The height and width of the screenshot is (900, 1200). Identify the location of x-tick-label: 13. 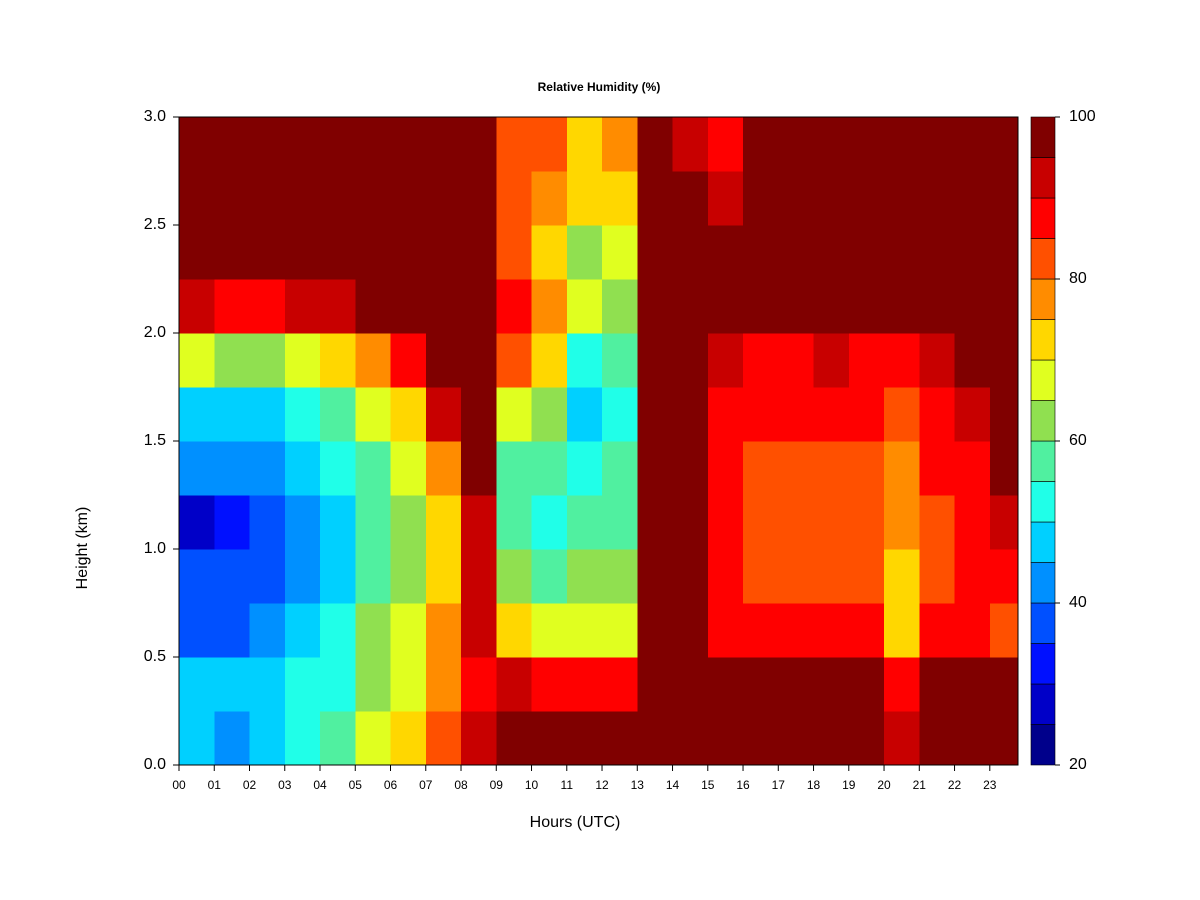
(638, 785).